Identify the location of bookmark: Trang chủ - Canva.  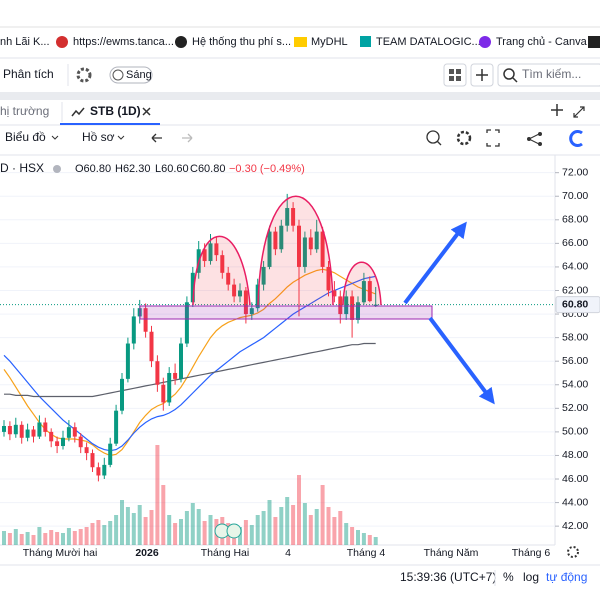
(542, 42).